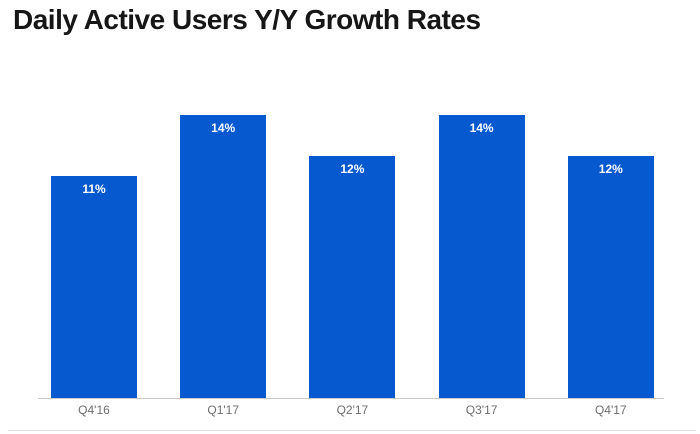  What do you see at coordinates (94, 189) in the screenshot?
I see `bar-value-label: 11%` at bounding box center [94, 189].